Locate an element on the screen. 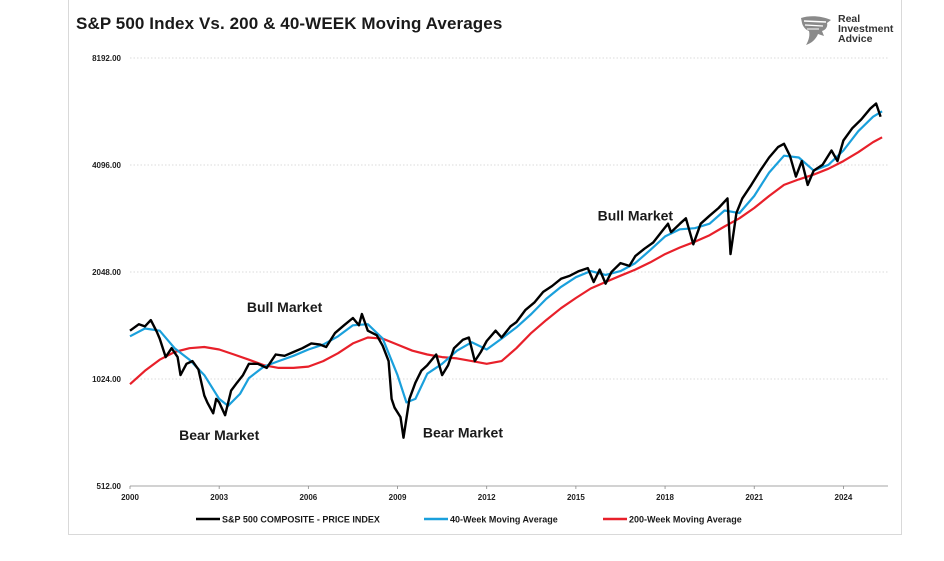 The height and width of the screenshot is (561, 944). logo-text: Real Investment Advice is located at coordinates (866, 29).